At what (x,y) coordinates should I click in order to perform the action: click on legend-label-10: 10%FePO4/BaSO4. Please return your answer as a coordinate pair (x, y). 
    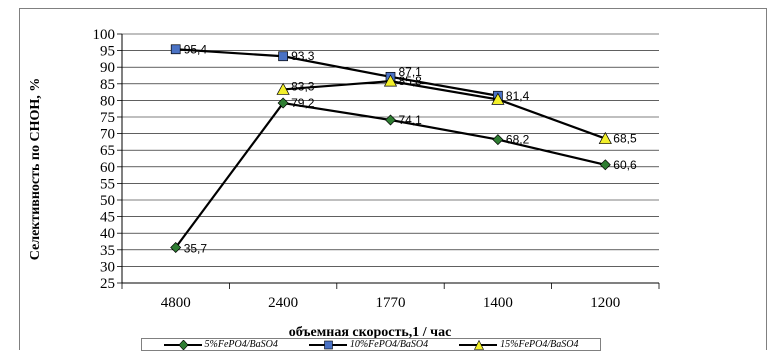
    Looking at the image, I should click on (389, 344).